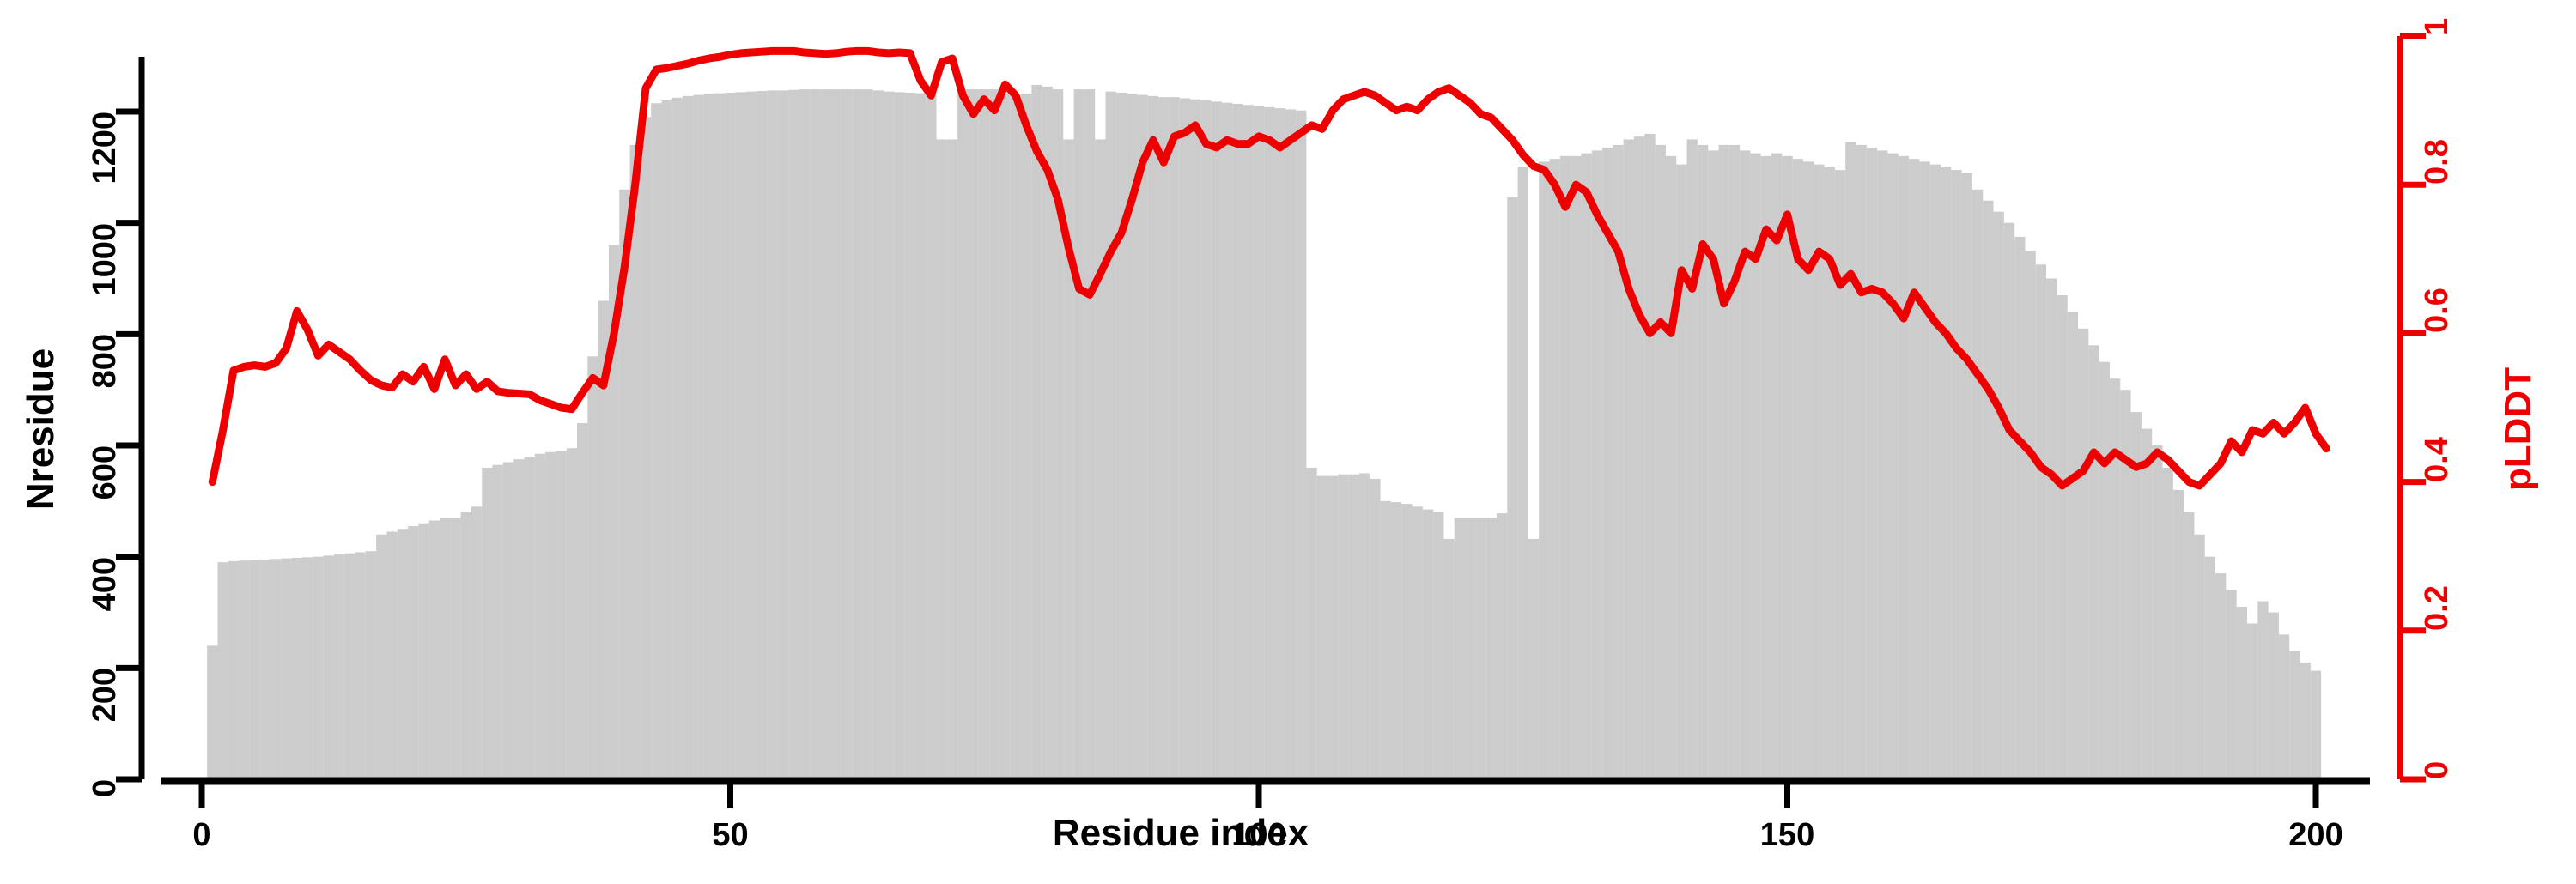 The width and height of the screenshot is (2576, 884). Describe the element at coordinates (1787, 835) in the screenshot. I see `x-ticklabel: 150` at that location.